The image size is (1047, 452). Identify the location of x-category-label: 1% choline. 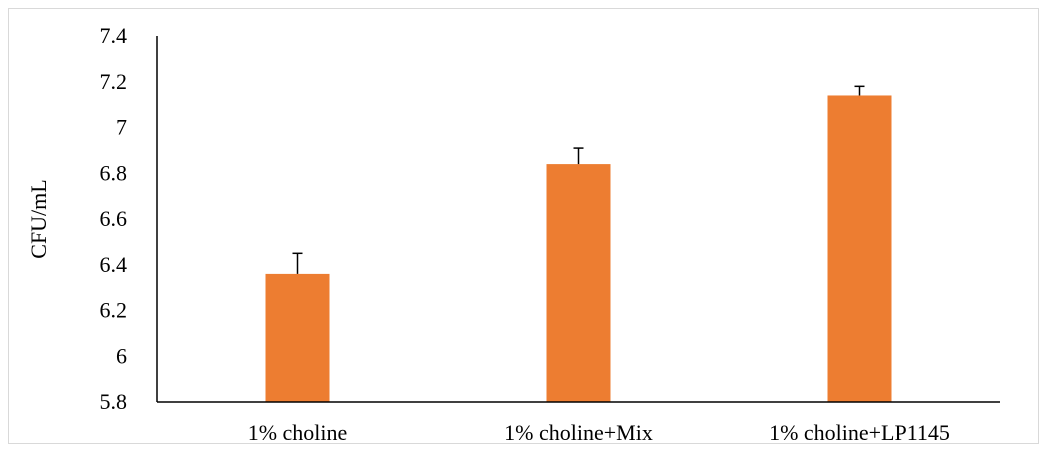
(298, 432).